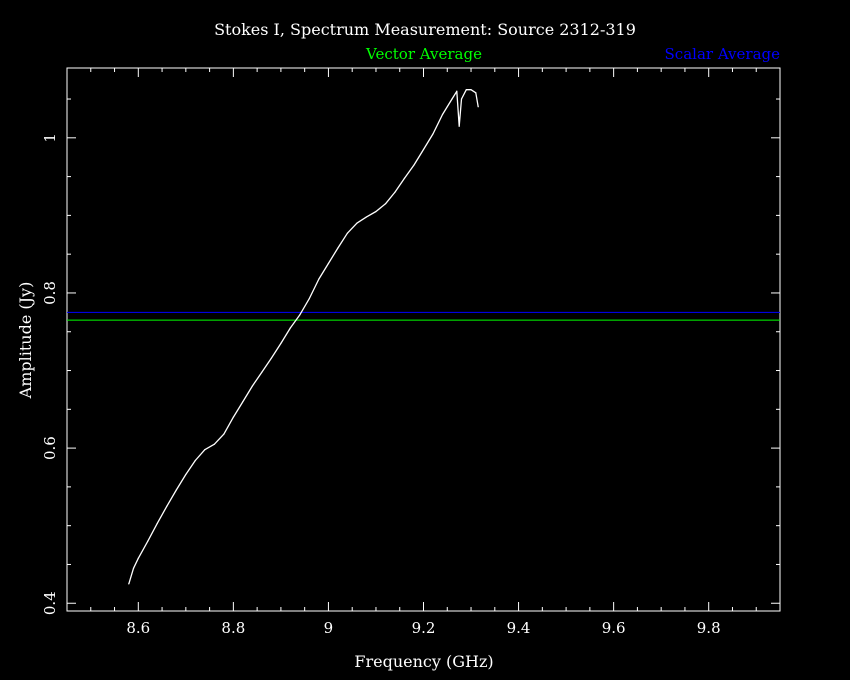  I want to click on x-tick-label: 9.2, so click(424, 628).